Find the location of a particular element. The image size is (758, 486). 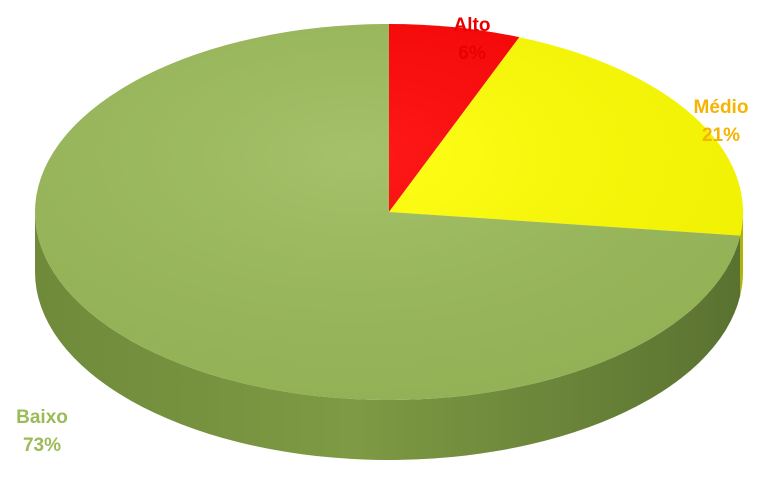

slice-label-medio: Médio is located at coordinates (721, 107).